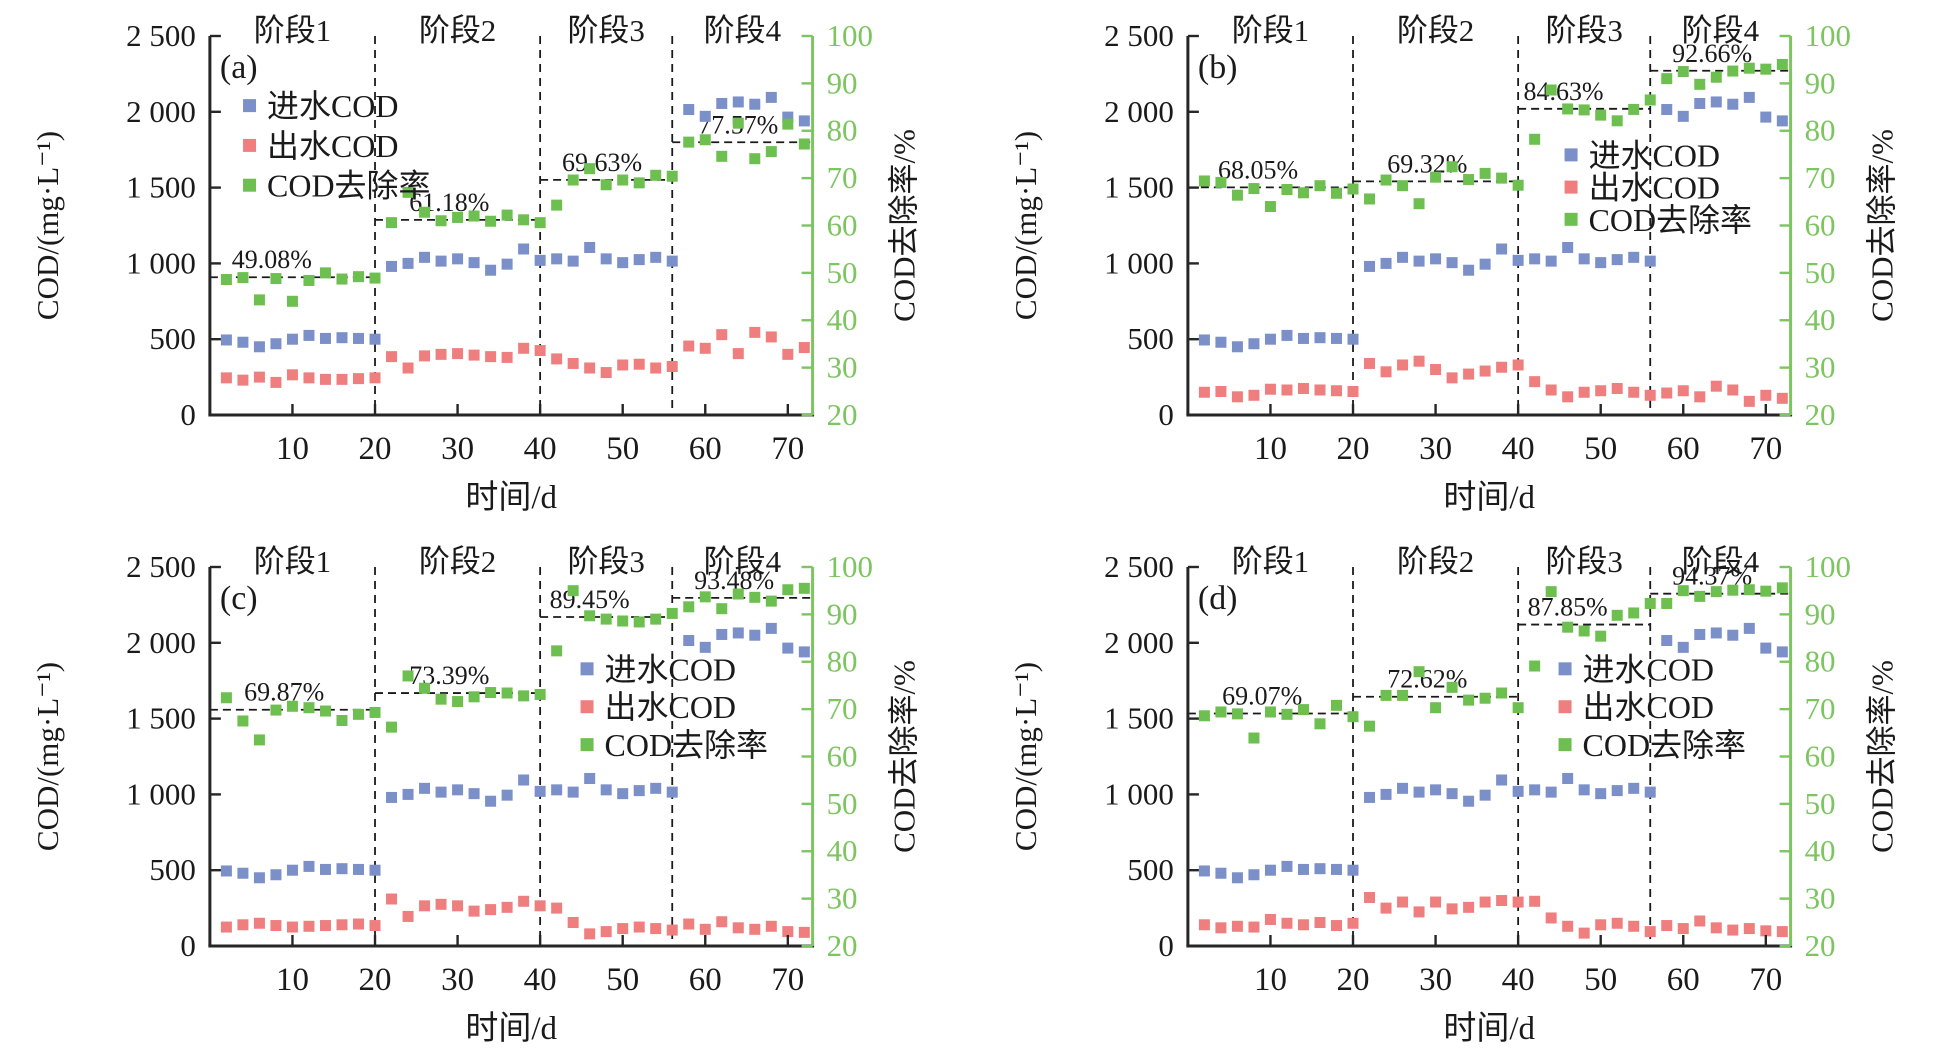 The image size is (1955, 1062). I want to click on x-tick-label: 10, so click(292, 449).